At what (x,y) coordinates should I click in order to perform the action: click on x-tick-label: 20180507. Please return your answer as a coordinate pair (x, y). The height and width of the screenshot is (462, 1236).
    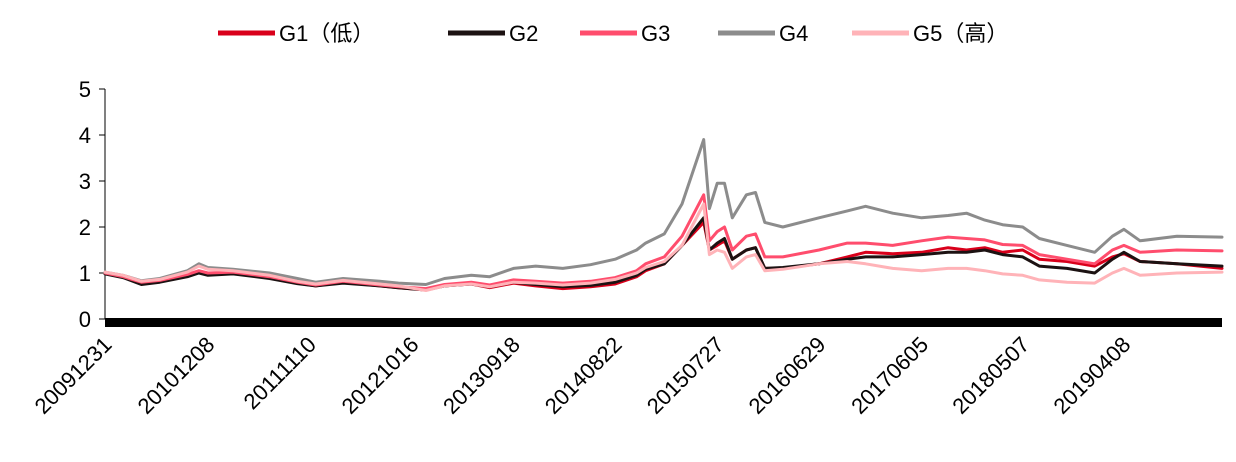
    Looking at the image, I should click on (990, 375).